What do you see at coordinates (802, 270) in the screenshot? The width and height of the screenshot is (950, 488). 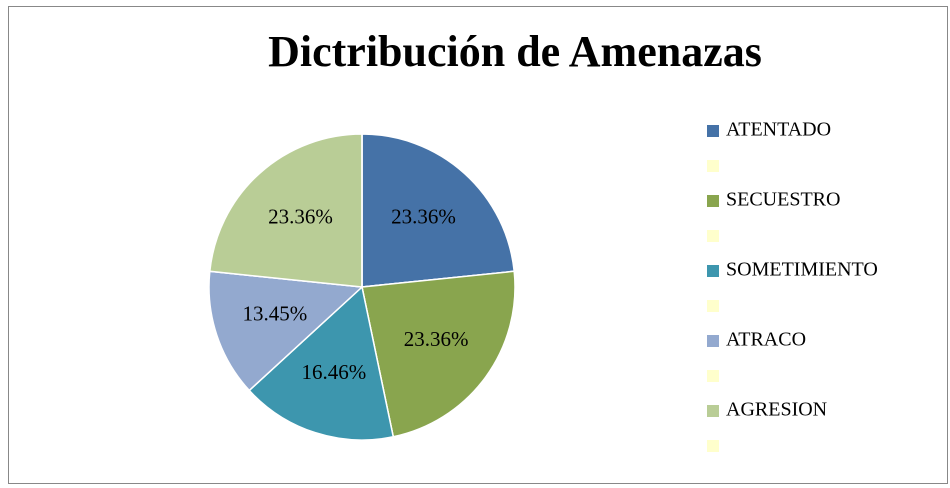 I see `legend-label: SOMETIMIENTO` at bounding box center [802, 270].